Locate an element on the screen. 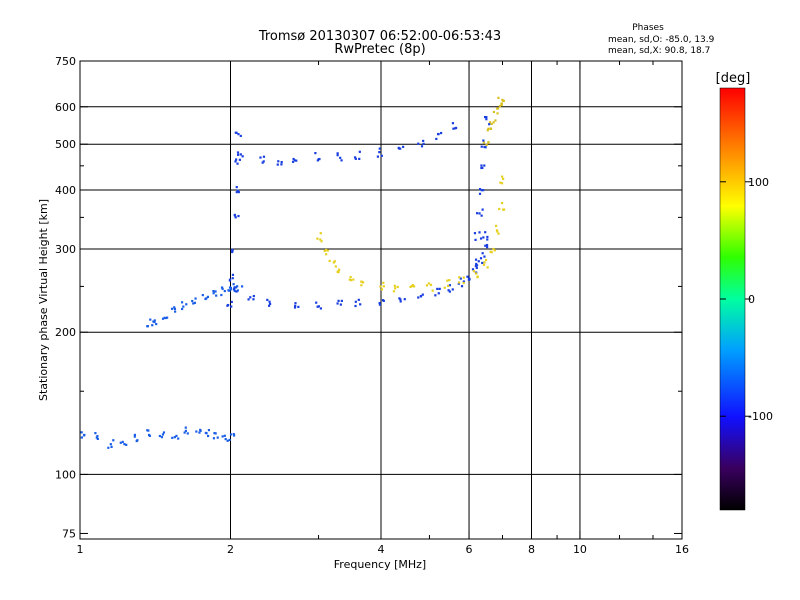  x-tick-label: 1 is located at coordinates (80, 549).